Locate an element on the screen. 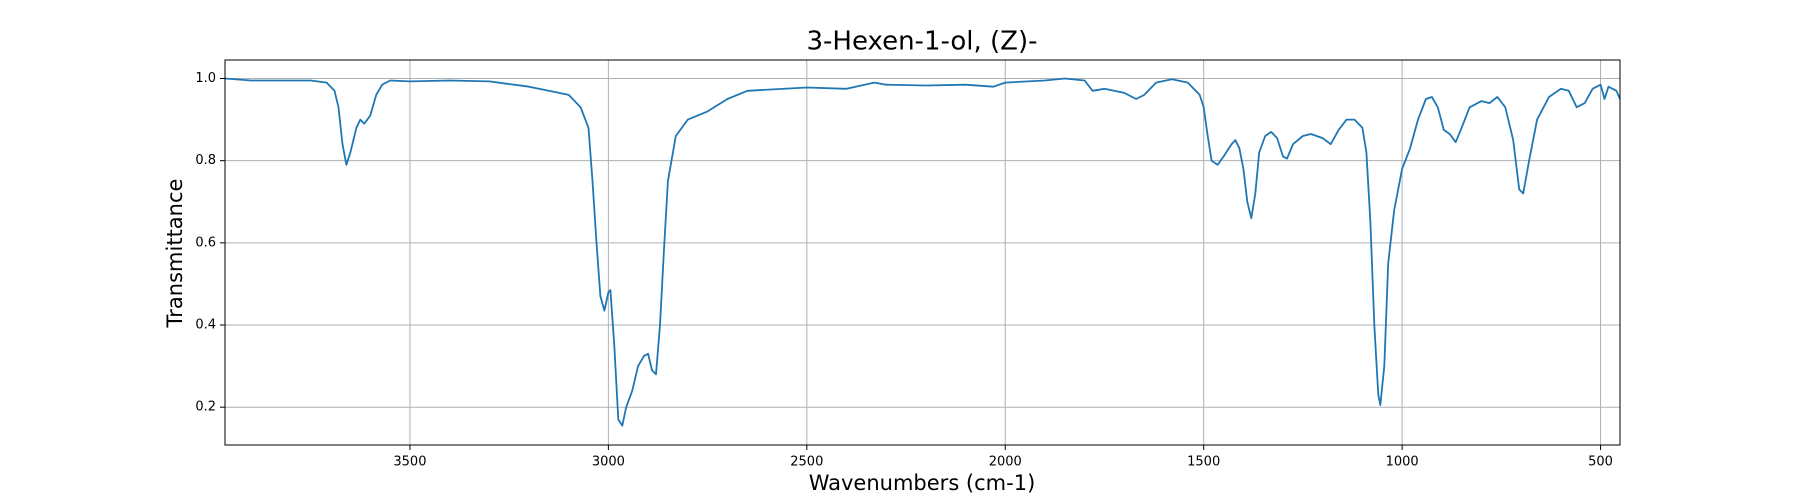 This screenshot has height=500, width=1800. x-tick-label: 500 is located at coordinates (1600, 462).